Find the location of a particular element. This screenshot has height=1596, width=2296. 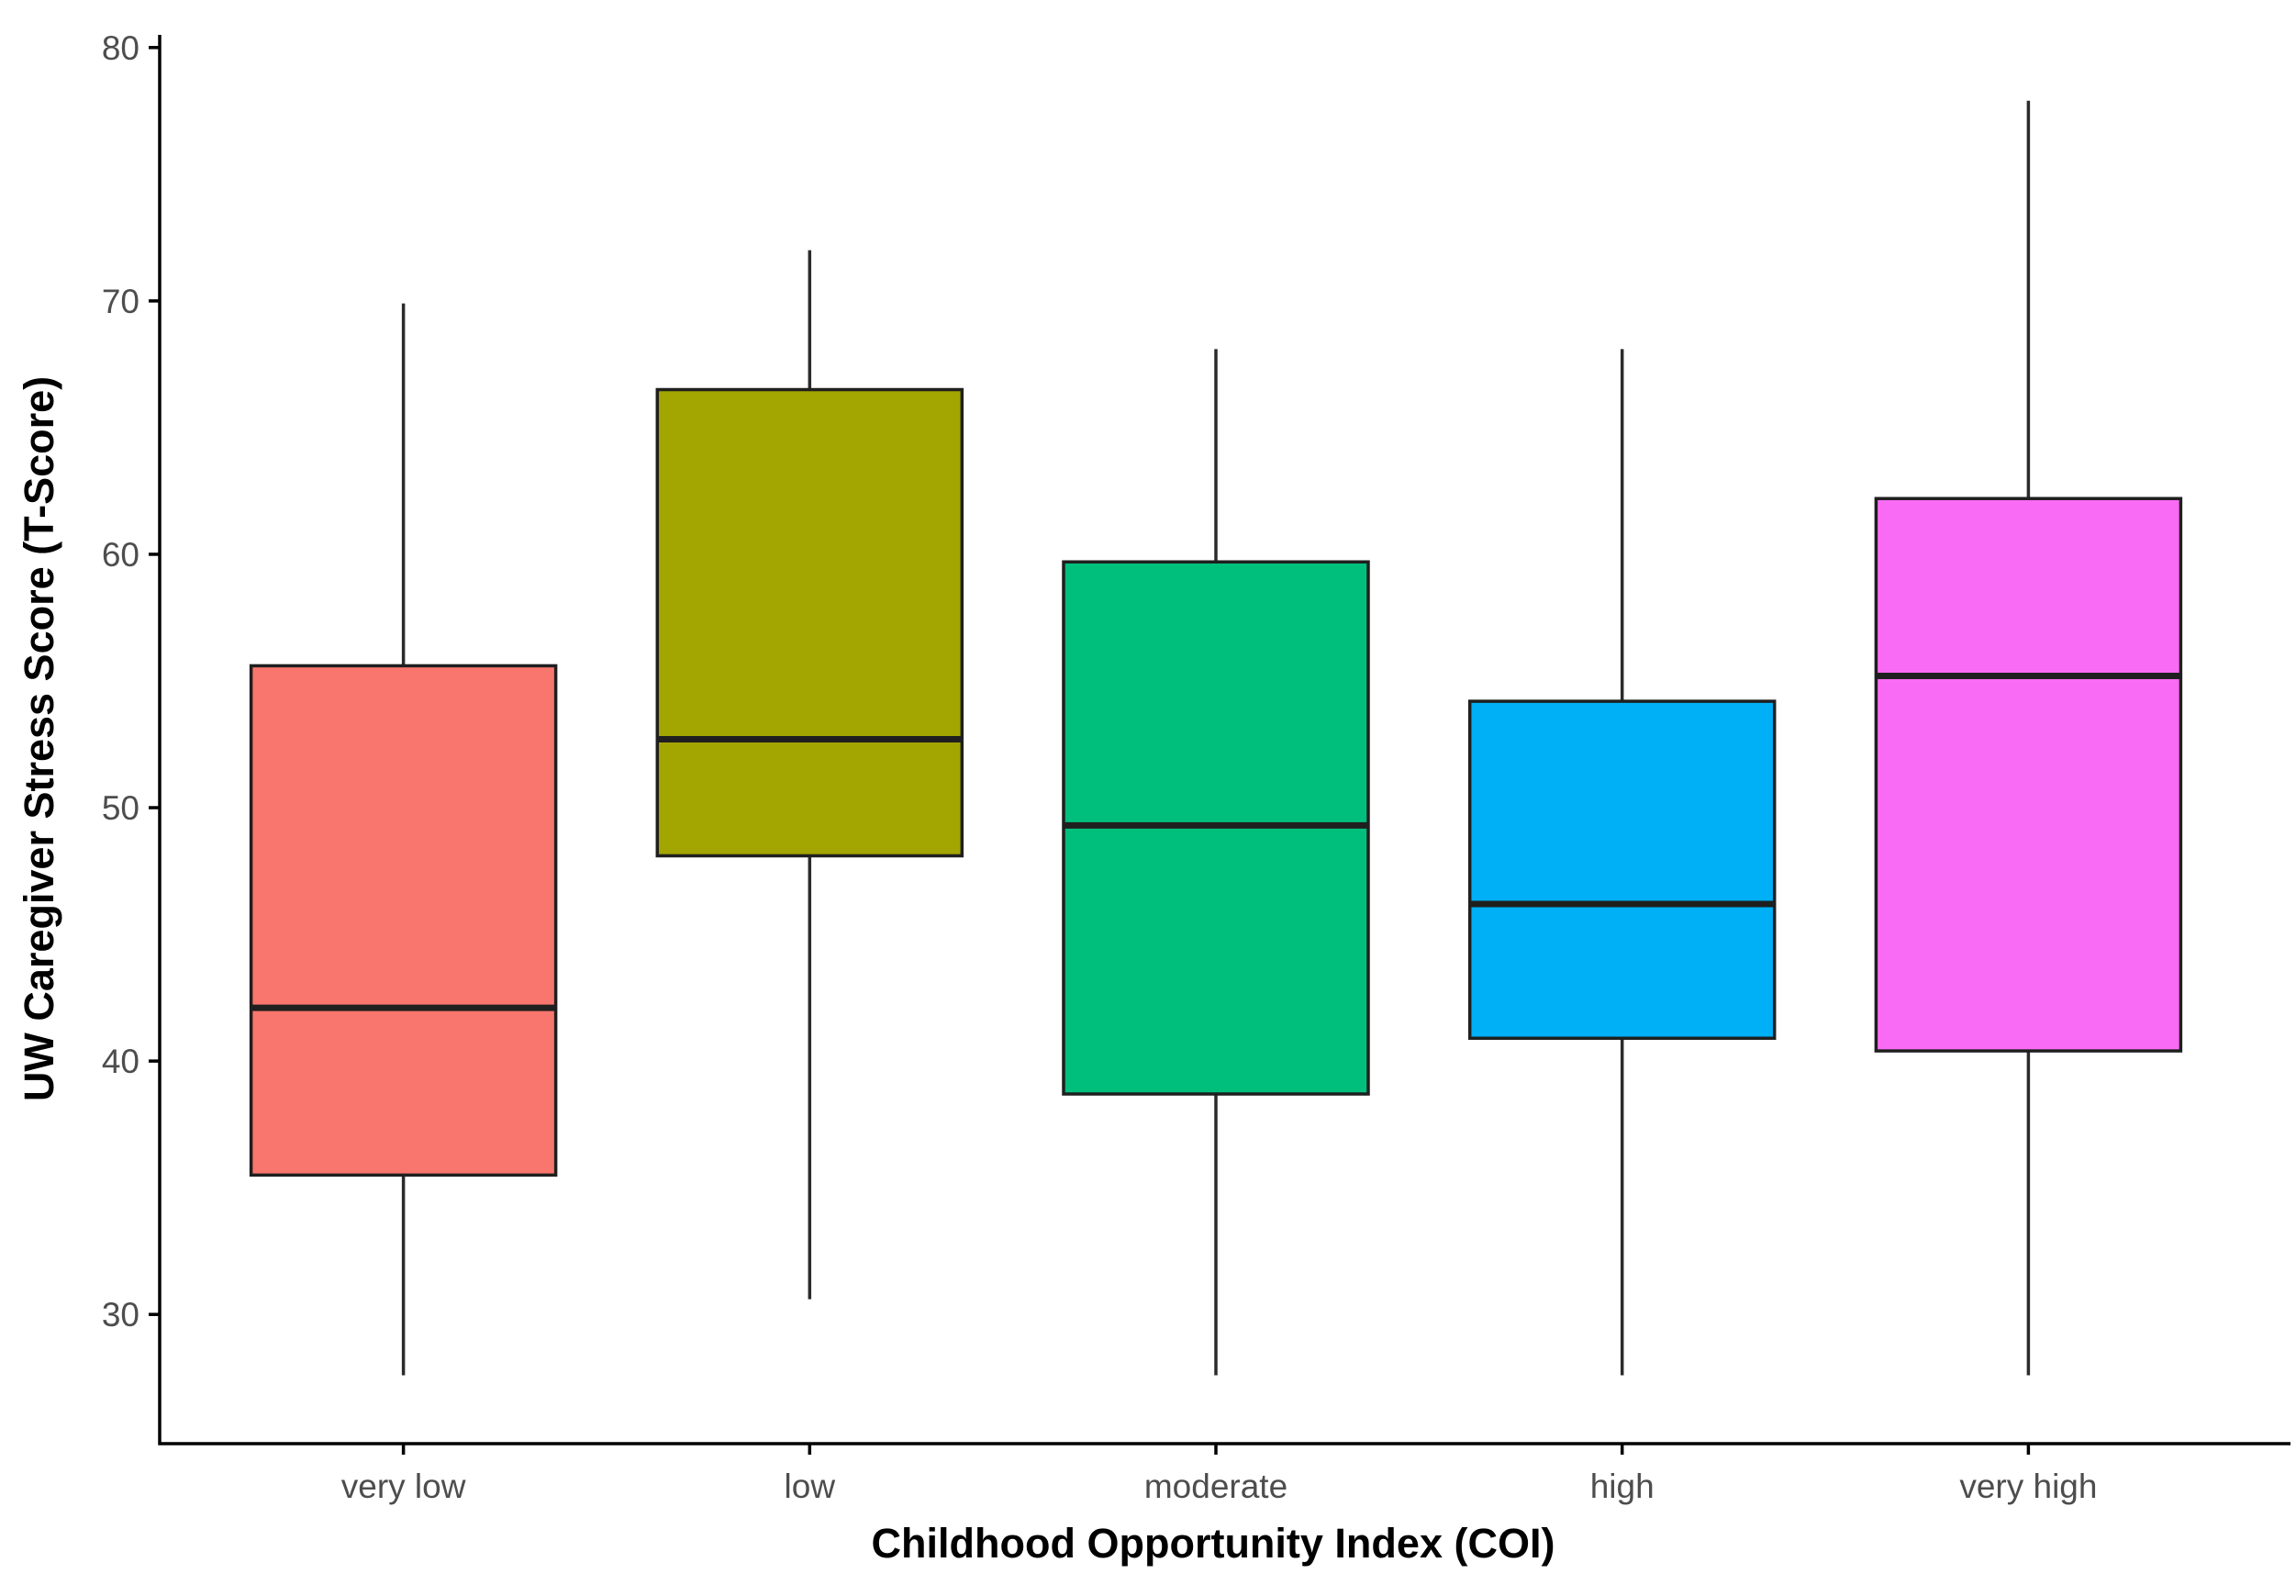

y-axis-title: UW Caregiver Stress Score (T-Score) is located at coordinates (39, 738).